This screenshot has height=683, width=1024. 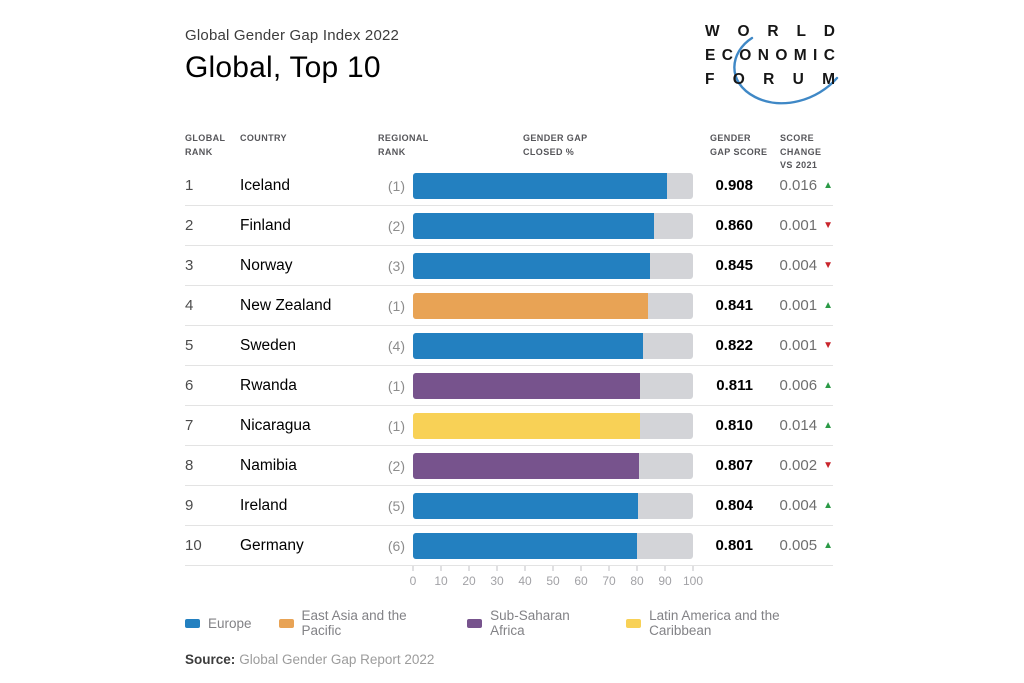 I want to click on table-row: 3 Norway (3) 0.845 0.004 ▼, so click(x=509, y=266).